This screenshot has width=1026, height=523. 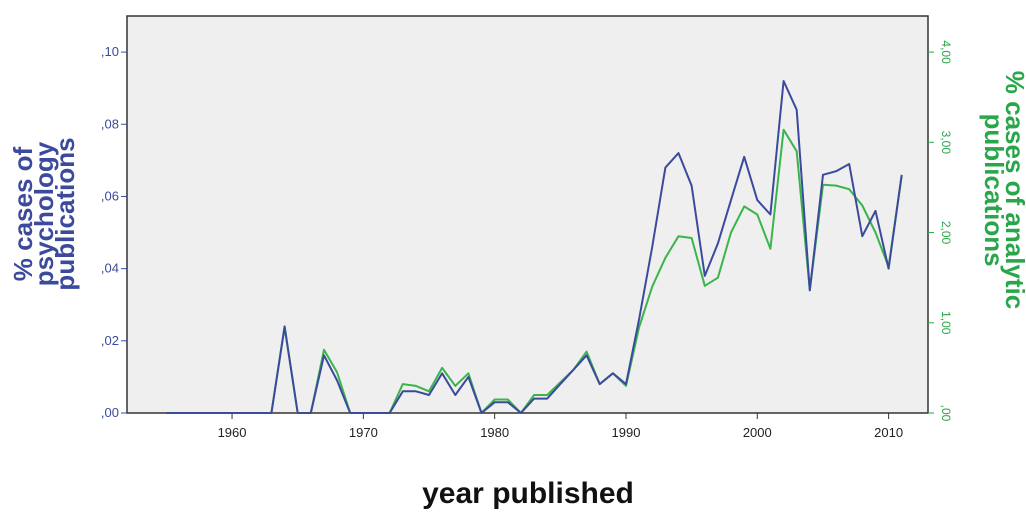 I want to click on right-tick-label: ,00, so click(x=946, y=413).